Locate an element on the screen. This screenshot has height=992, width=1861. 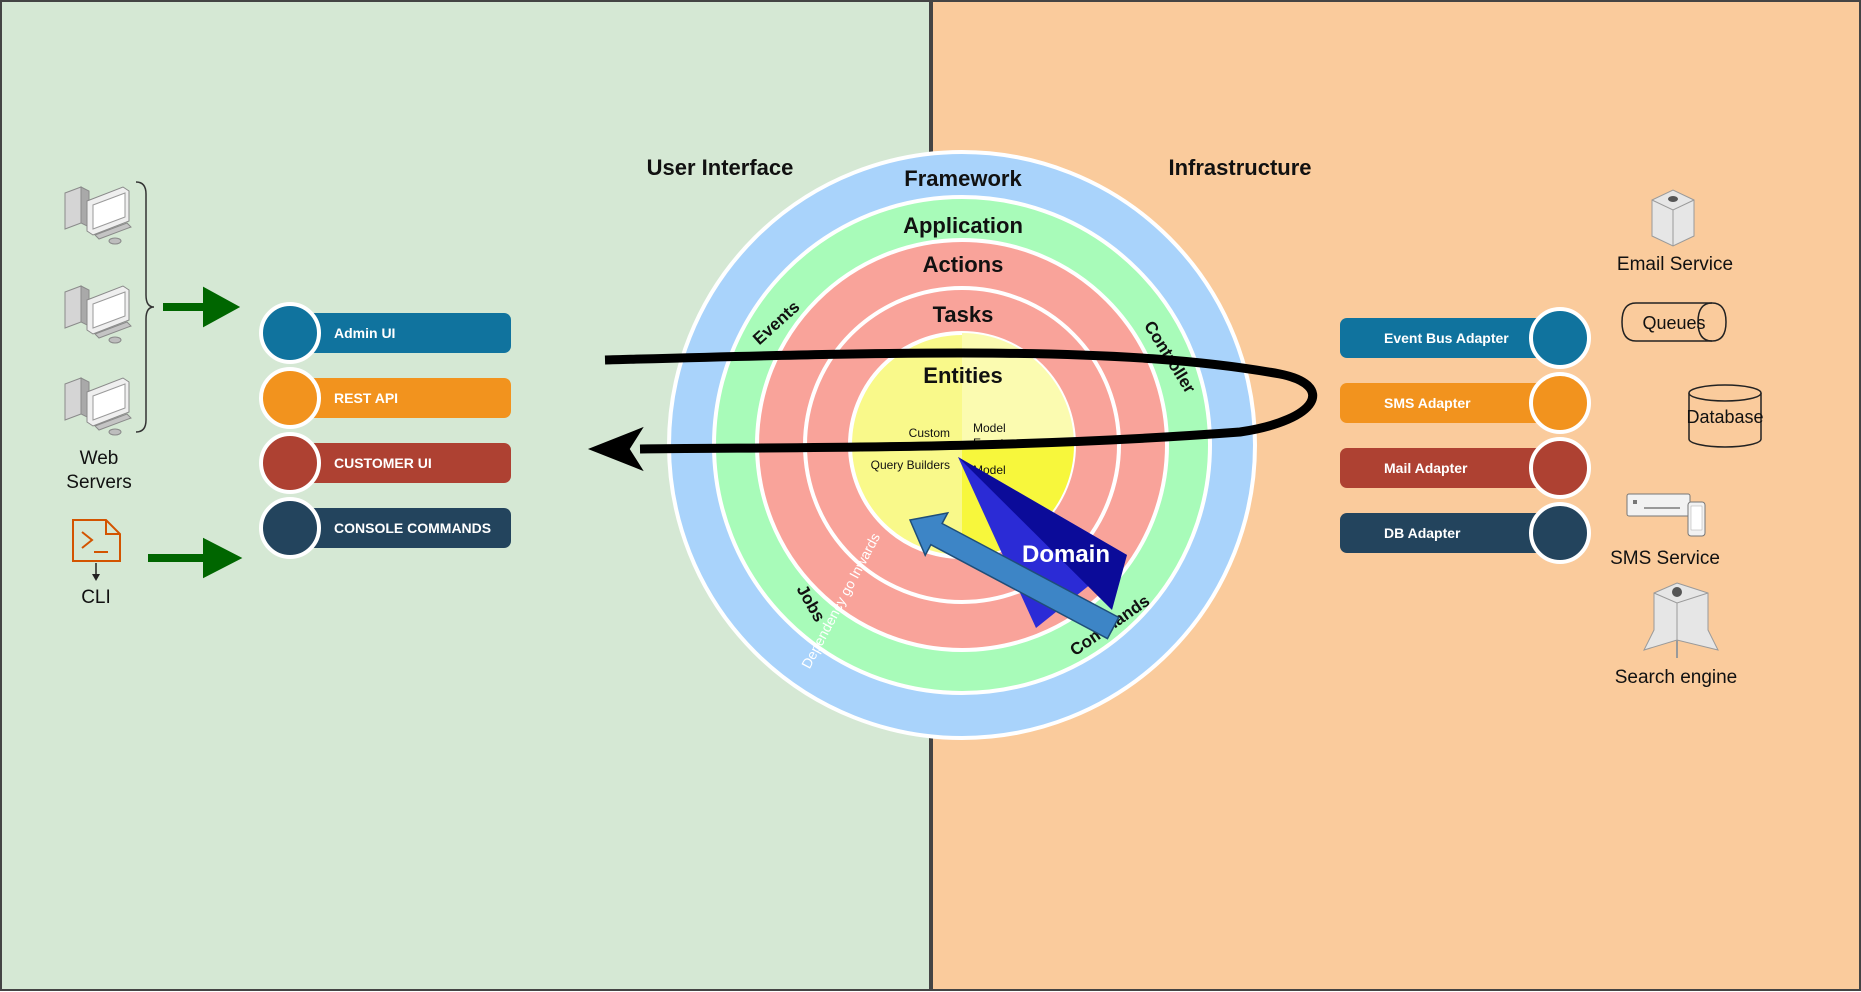
ui-pill-customer-label: CUSTOMER UI is located at coordinates (383, 463).